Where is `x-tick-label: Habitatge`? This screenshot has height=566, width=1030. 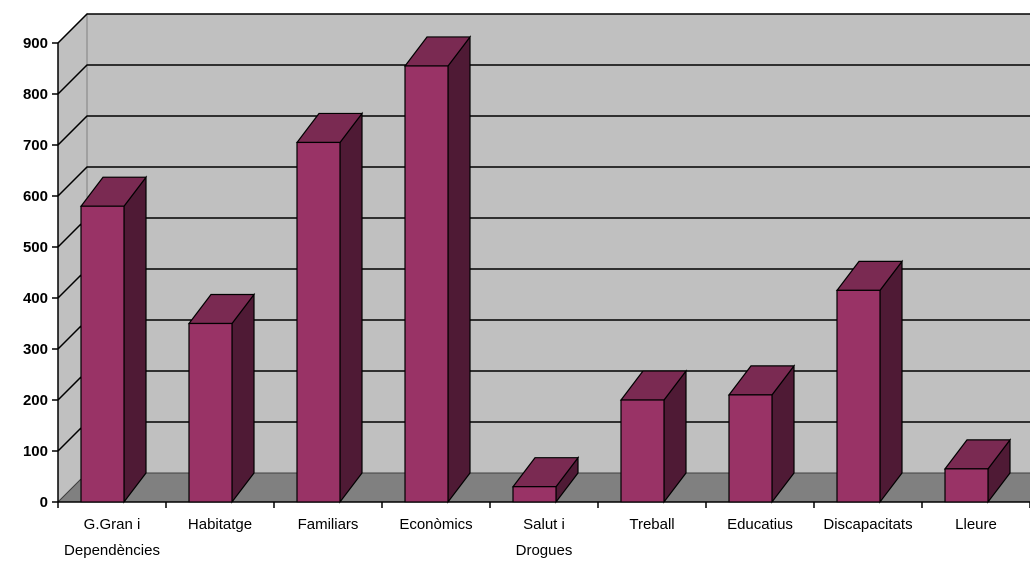 x-tick-label: Habitatge is located at coordinates (220, 524).